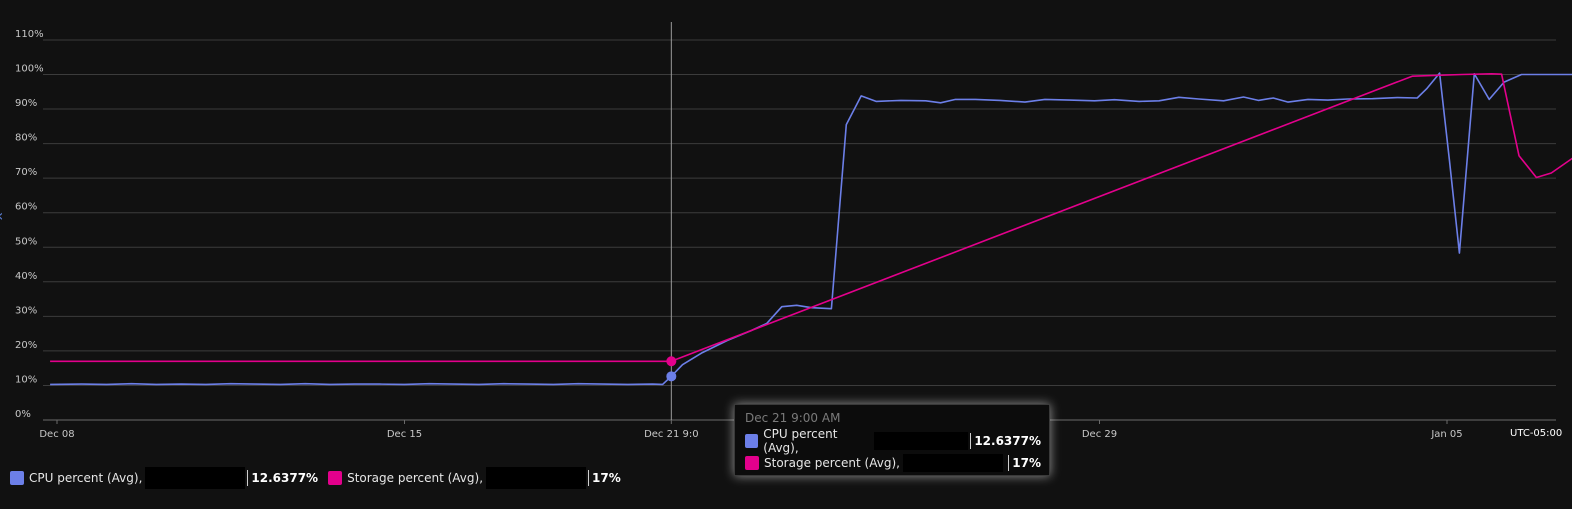 The height and width of the screenshot is (509, 1572). Describe the element at coordinates (1446, 434) in the screenshot. I see `x-tick-label: Jan 05` at that location.